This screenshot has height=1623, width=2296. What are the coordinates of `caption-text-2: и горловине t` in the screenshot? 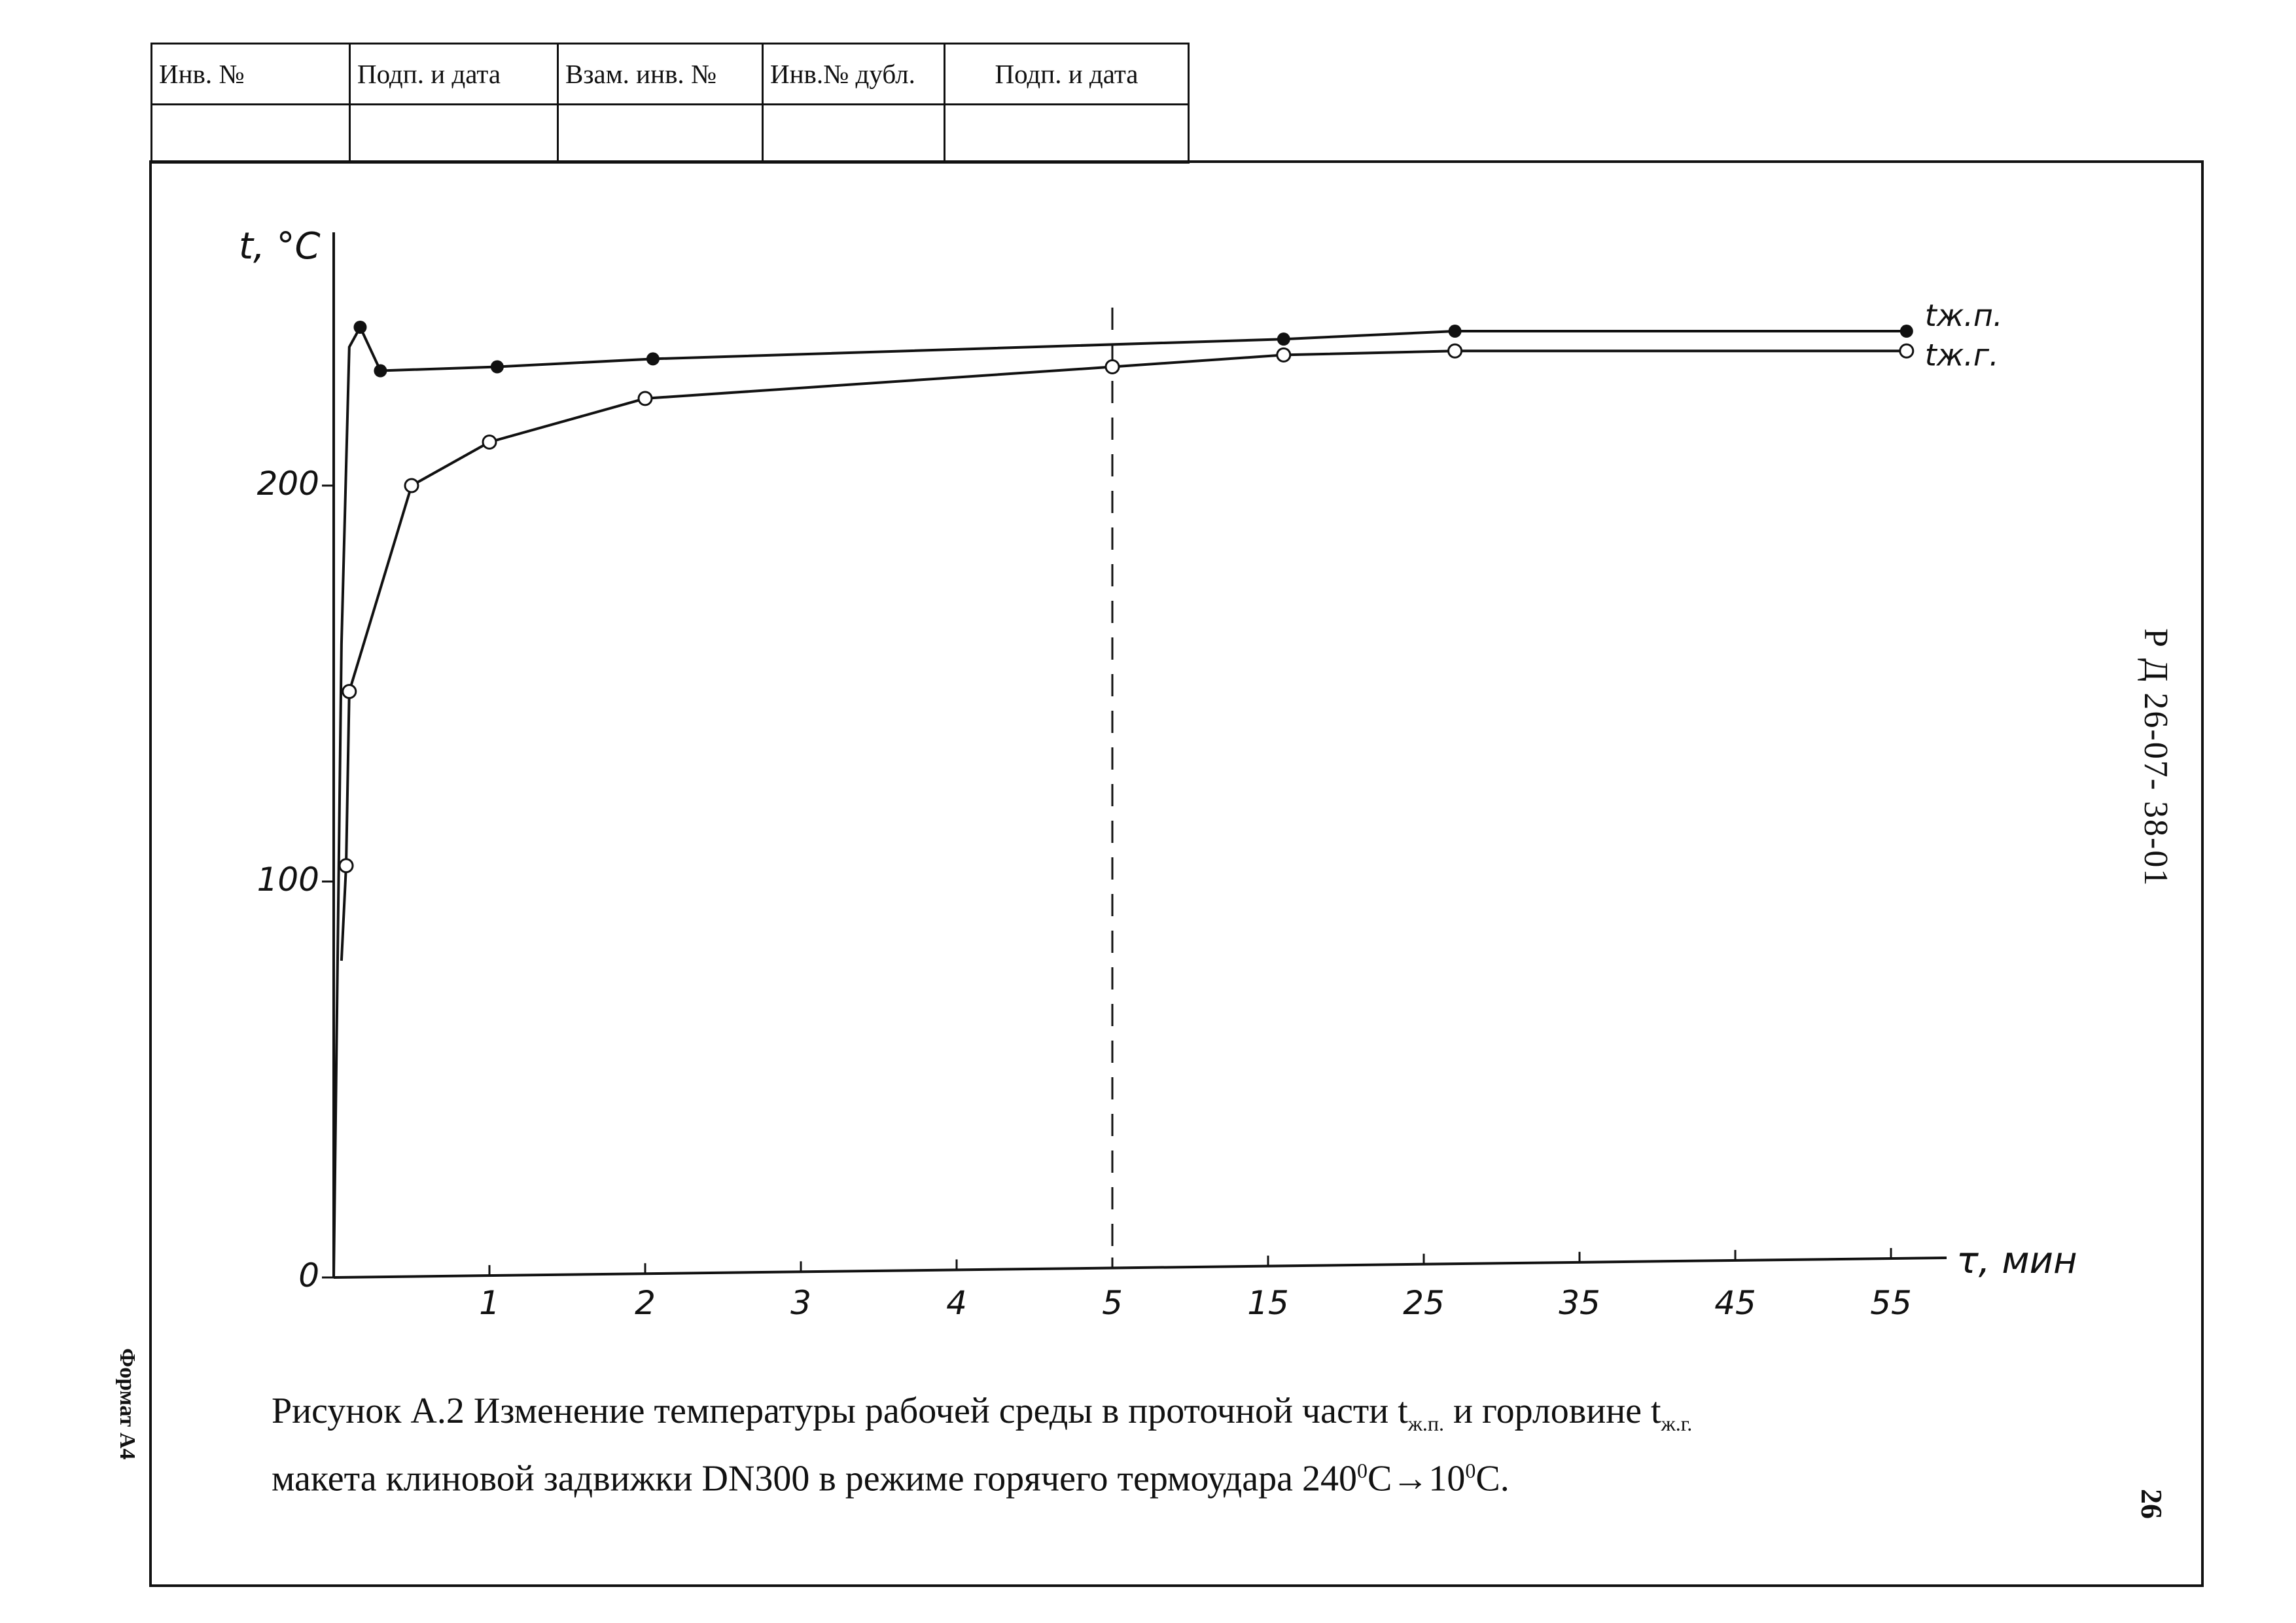 It's located at (1552, 1411).